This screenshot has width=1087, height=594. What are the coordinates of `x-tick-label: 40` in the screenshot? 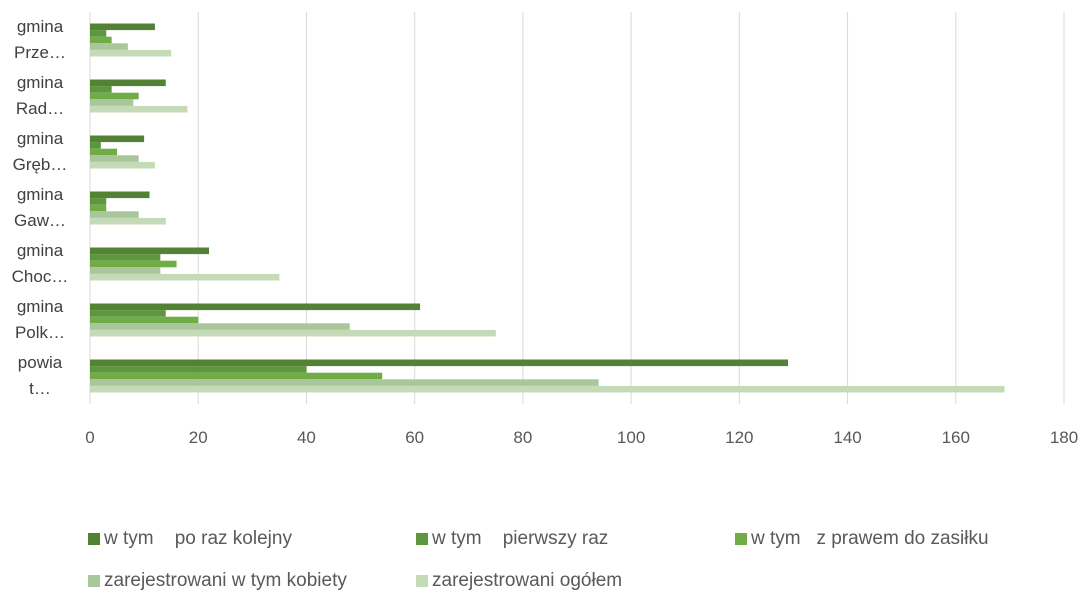 It's located at (306, 437).